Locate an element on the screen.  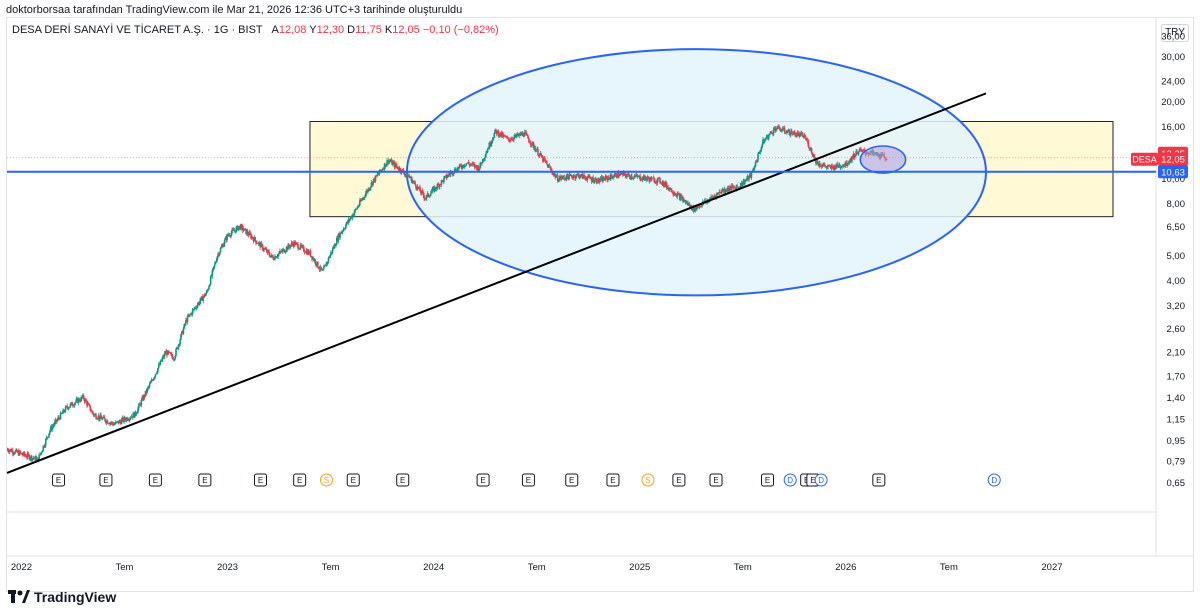
y-tick-label: 0,65 is located at coordinates (1176, 483).